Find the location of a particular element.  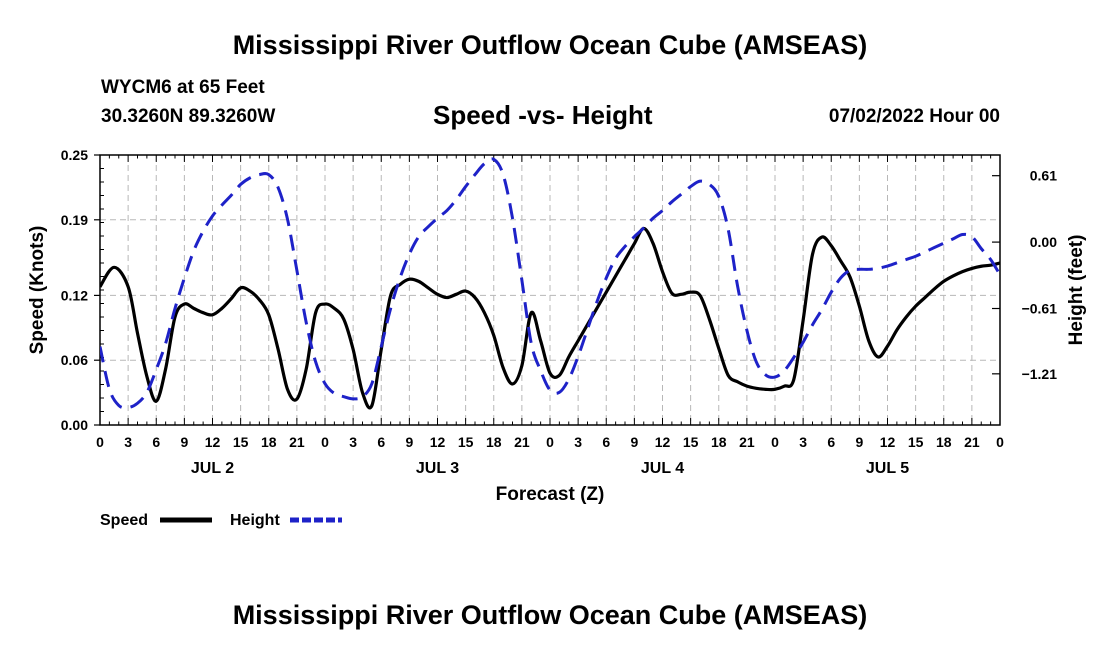

y2-tick-label: 0.00 is located at coordinates (1043, 242).